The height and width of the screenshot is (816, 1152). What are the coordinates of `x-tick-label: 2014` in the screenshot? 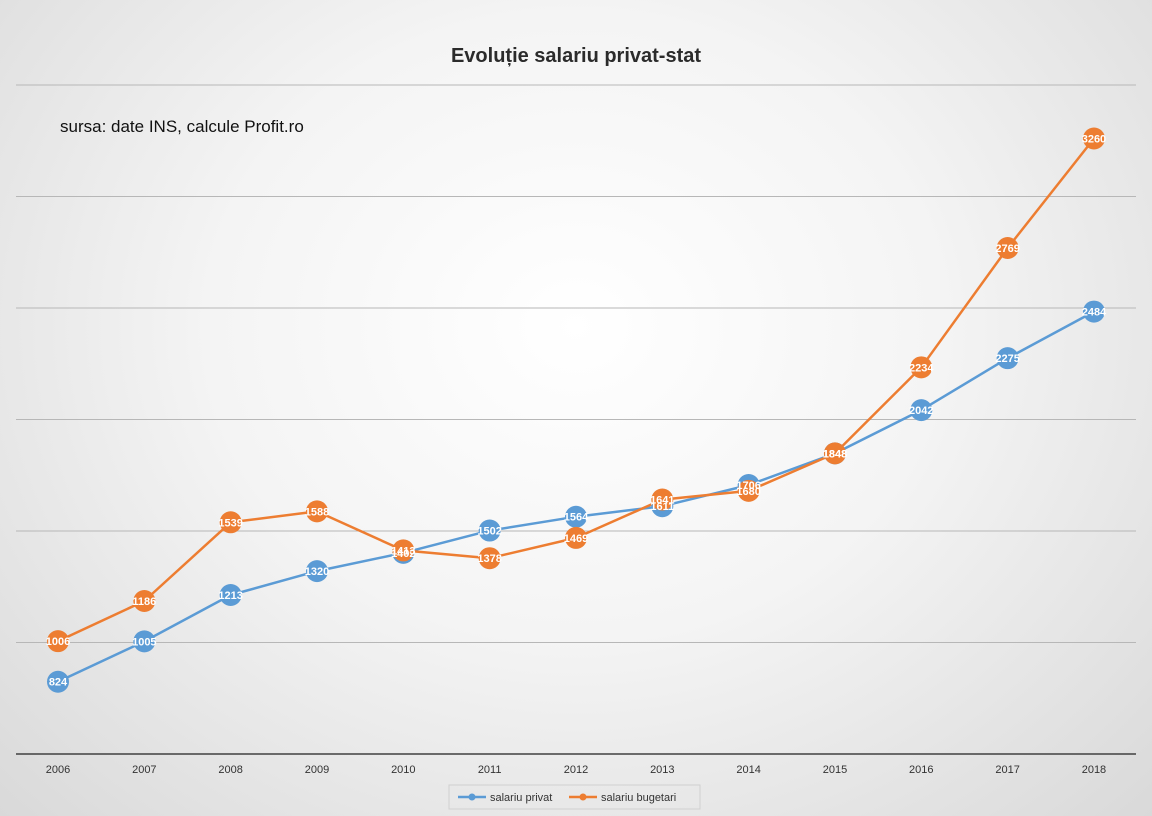 It's located at (748, 770).